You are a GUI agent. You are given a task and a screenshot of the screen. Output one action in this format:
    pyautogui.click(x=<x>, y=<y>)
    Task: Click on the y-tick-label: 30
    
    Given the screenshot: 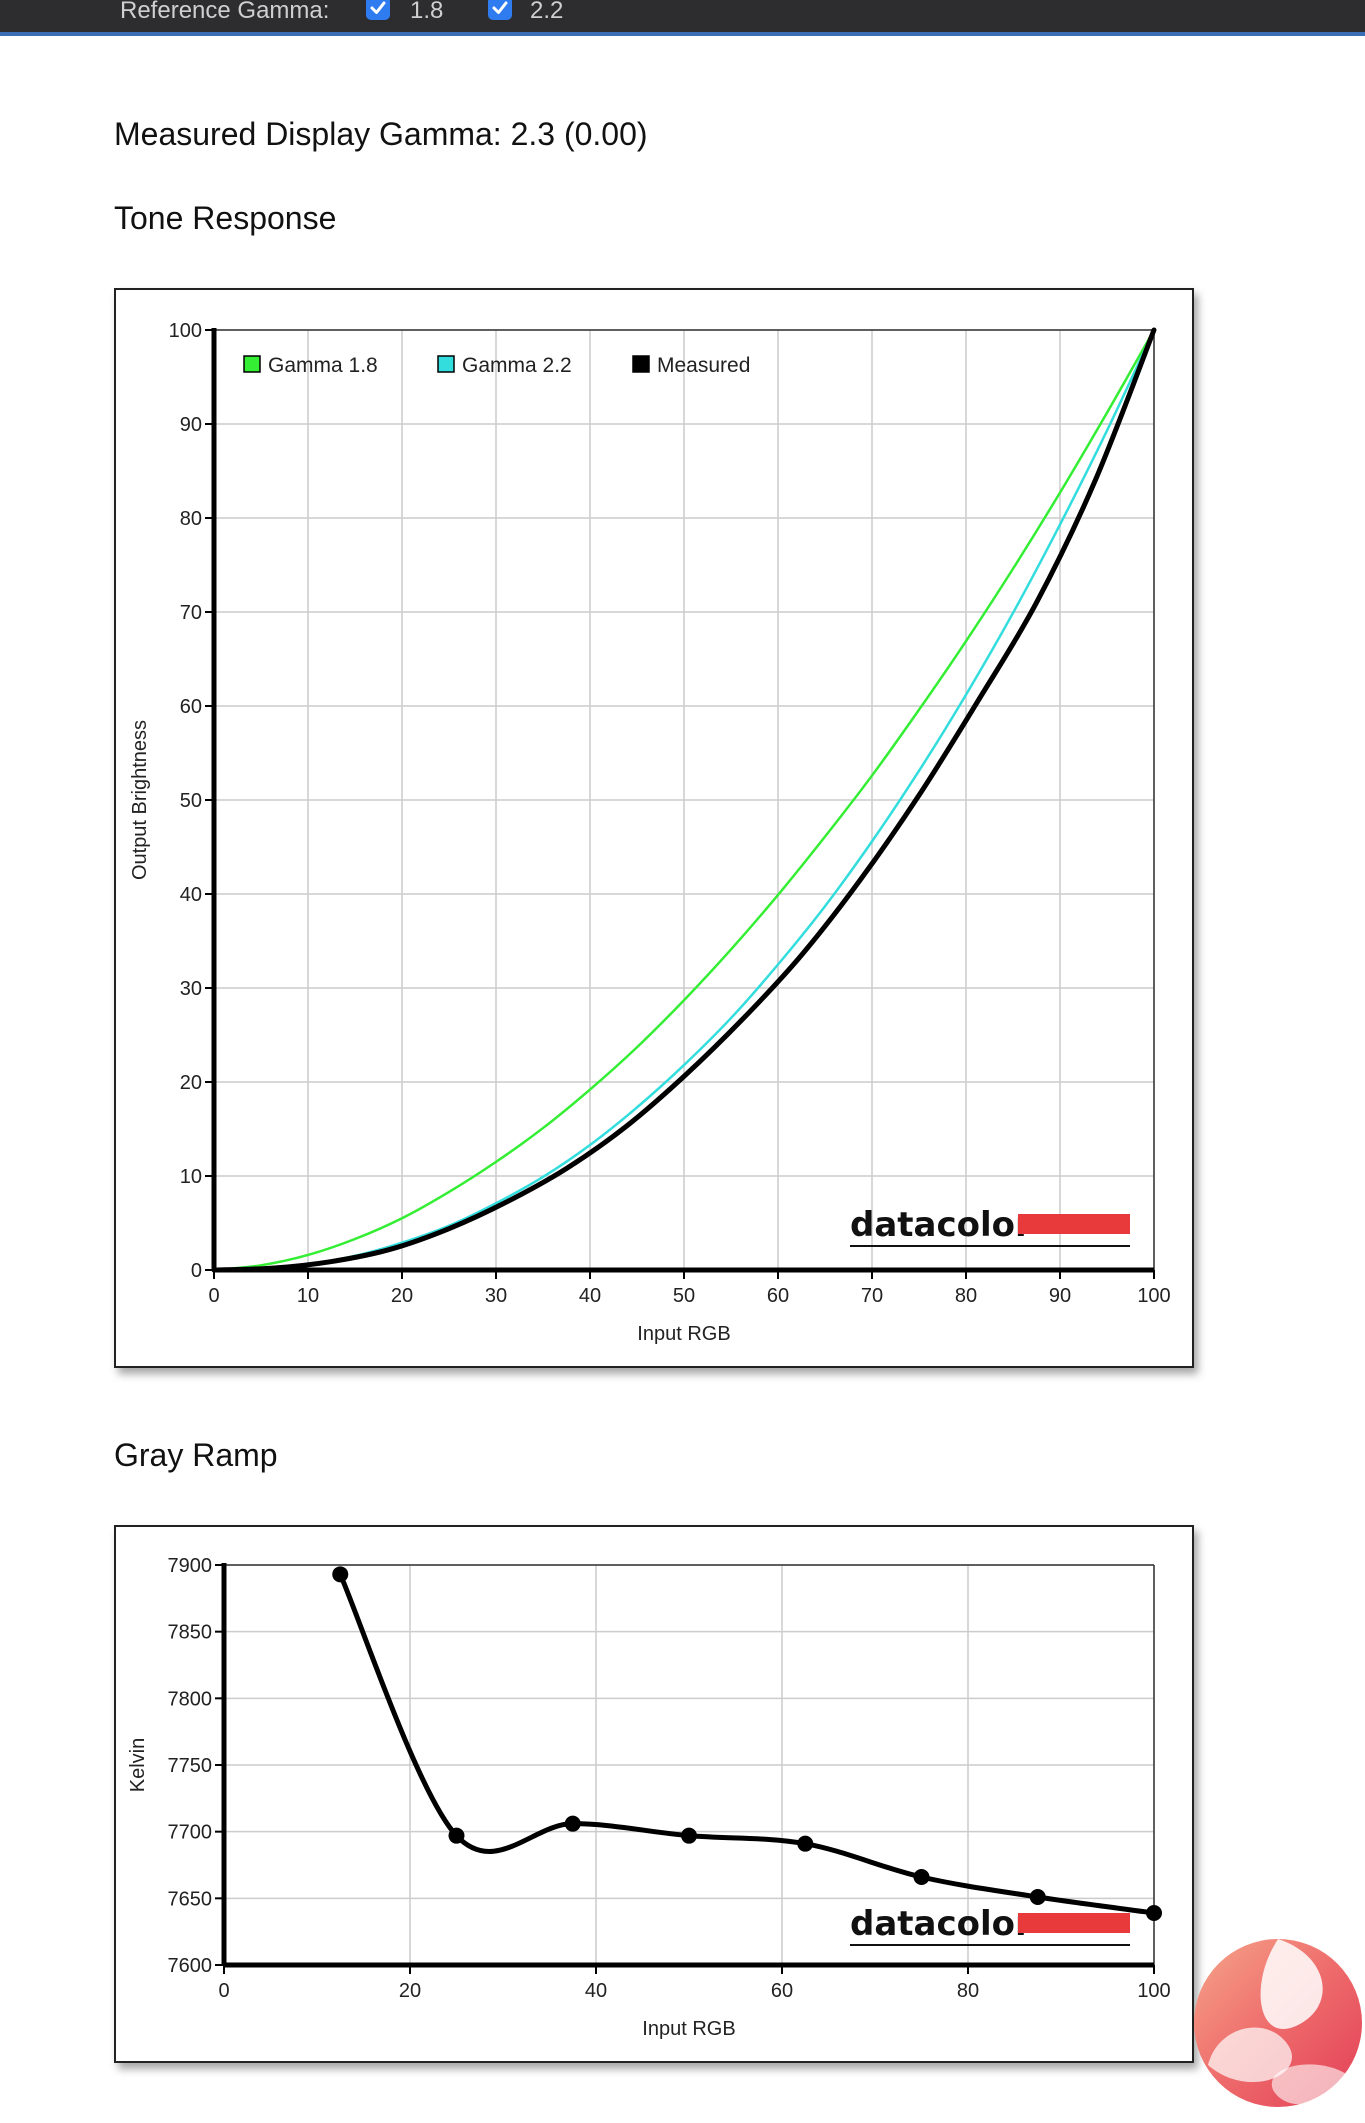 What is the action you would take?
    pyautogui.click(x=191, y=989)
    